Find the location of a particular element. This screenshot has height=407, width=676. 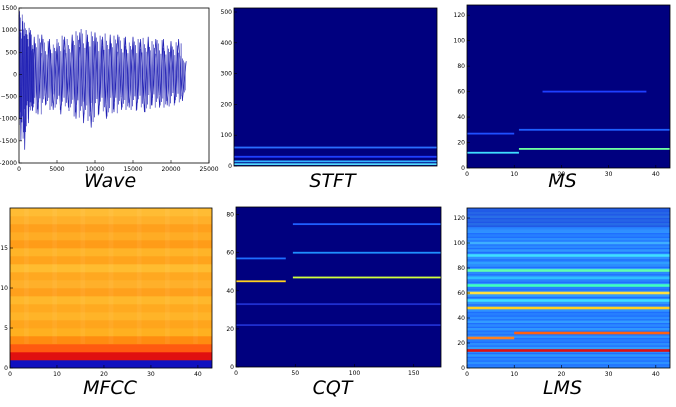

lms-plot: 0 10 20 30 40 0 20 40 60 80 100 120 is located at coordinates (562, 292).